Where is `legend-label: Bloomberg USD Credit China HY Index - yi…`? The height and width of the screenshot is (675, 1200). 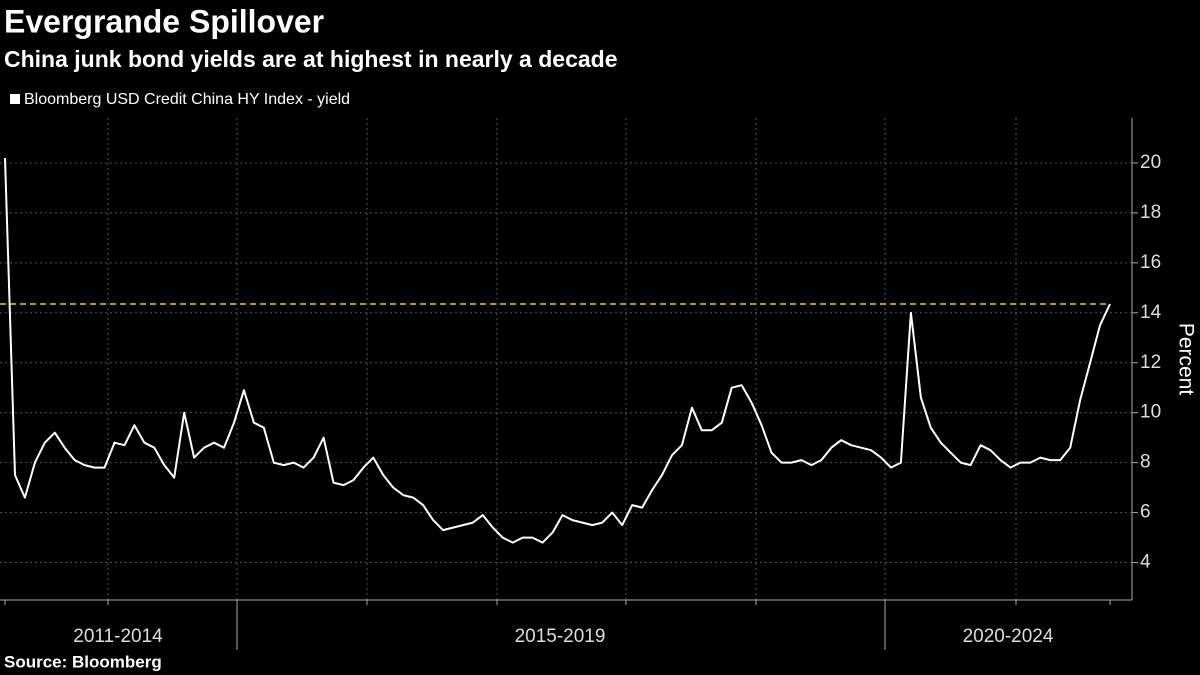 legend-label: Bloomberg USD Credit China HY Index - yi… is located at coordinates (187, 99).